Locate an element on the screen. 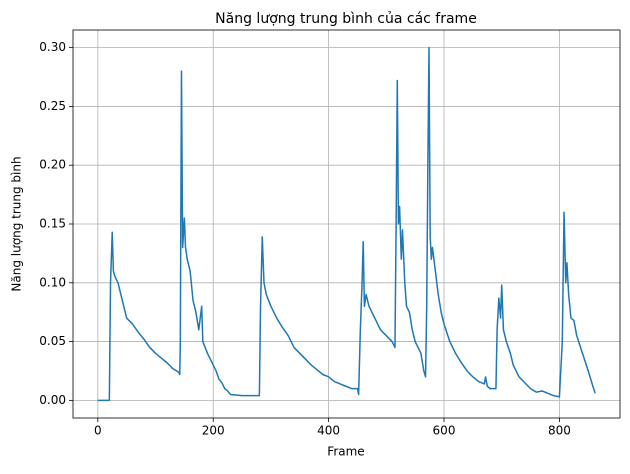 The image size is (630, 474). y-tick-label: 0.10 is located at coordinates (52, 282).